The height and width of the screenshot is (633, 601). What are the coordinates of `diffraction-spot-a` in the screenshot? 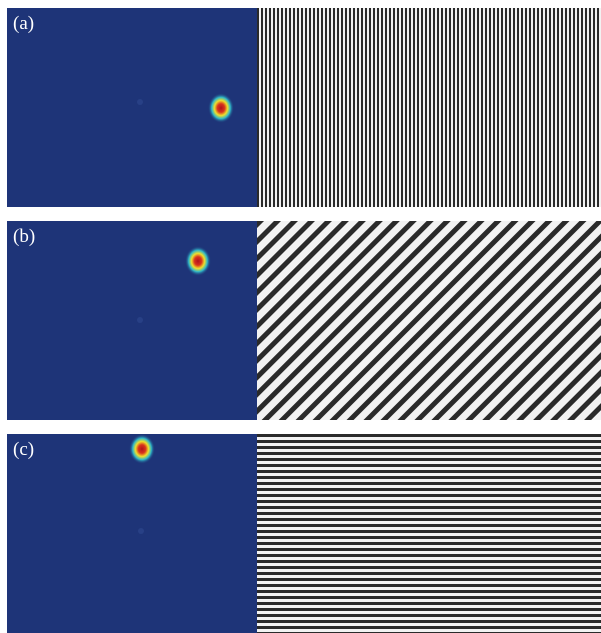 It's located at (221, 108).